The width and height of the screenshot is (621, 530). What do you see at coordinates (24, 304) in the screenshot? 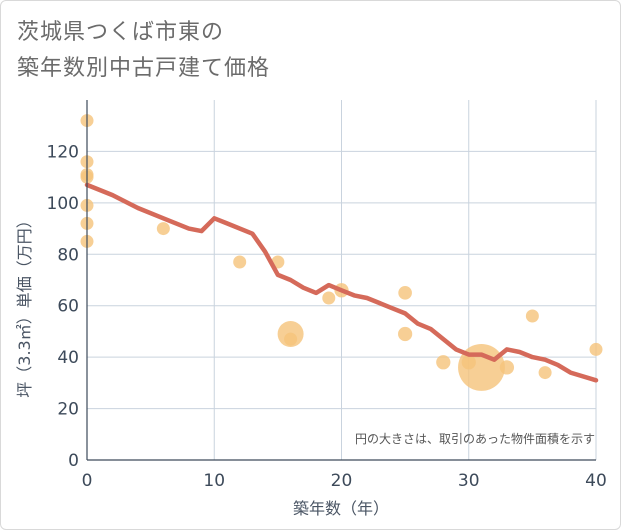
I see `y-axis-title: 坪（3.3㎡）単価（万円）` at bounding box center [24, 304].